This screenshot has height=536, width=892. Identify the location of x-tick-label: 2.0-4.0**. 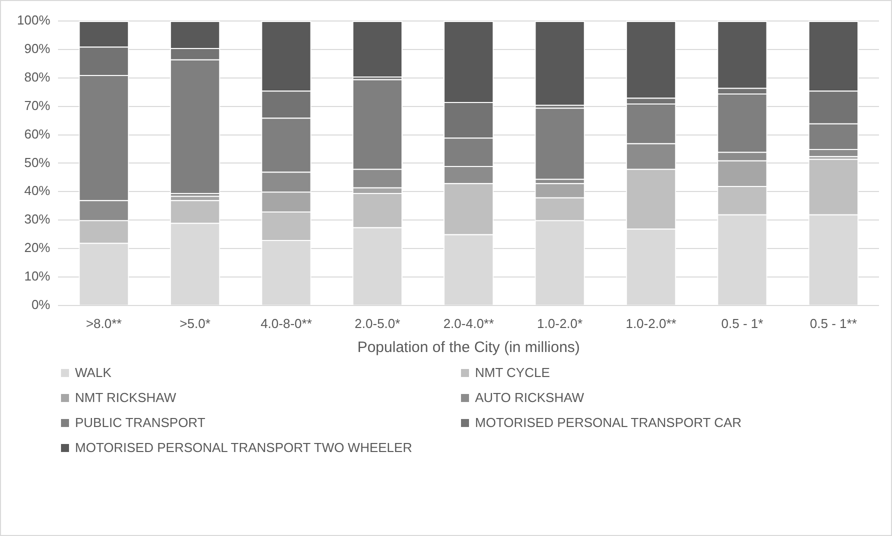
(468, 323).